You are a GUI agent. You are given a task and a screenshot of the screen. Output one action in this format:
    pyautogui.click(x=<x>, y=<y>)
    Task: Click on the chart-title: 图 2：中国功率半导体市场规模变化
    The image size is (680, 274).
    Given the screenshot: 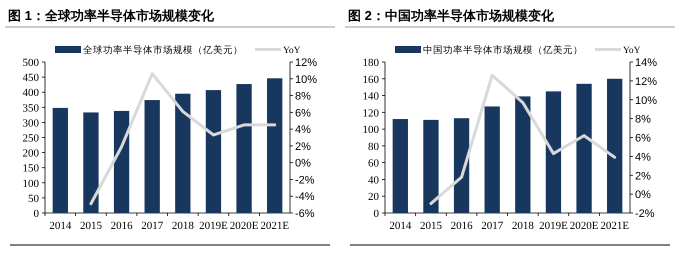 What is the action you would take?
    pyautogui.click(x=451, y=15)
    